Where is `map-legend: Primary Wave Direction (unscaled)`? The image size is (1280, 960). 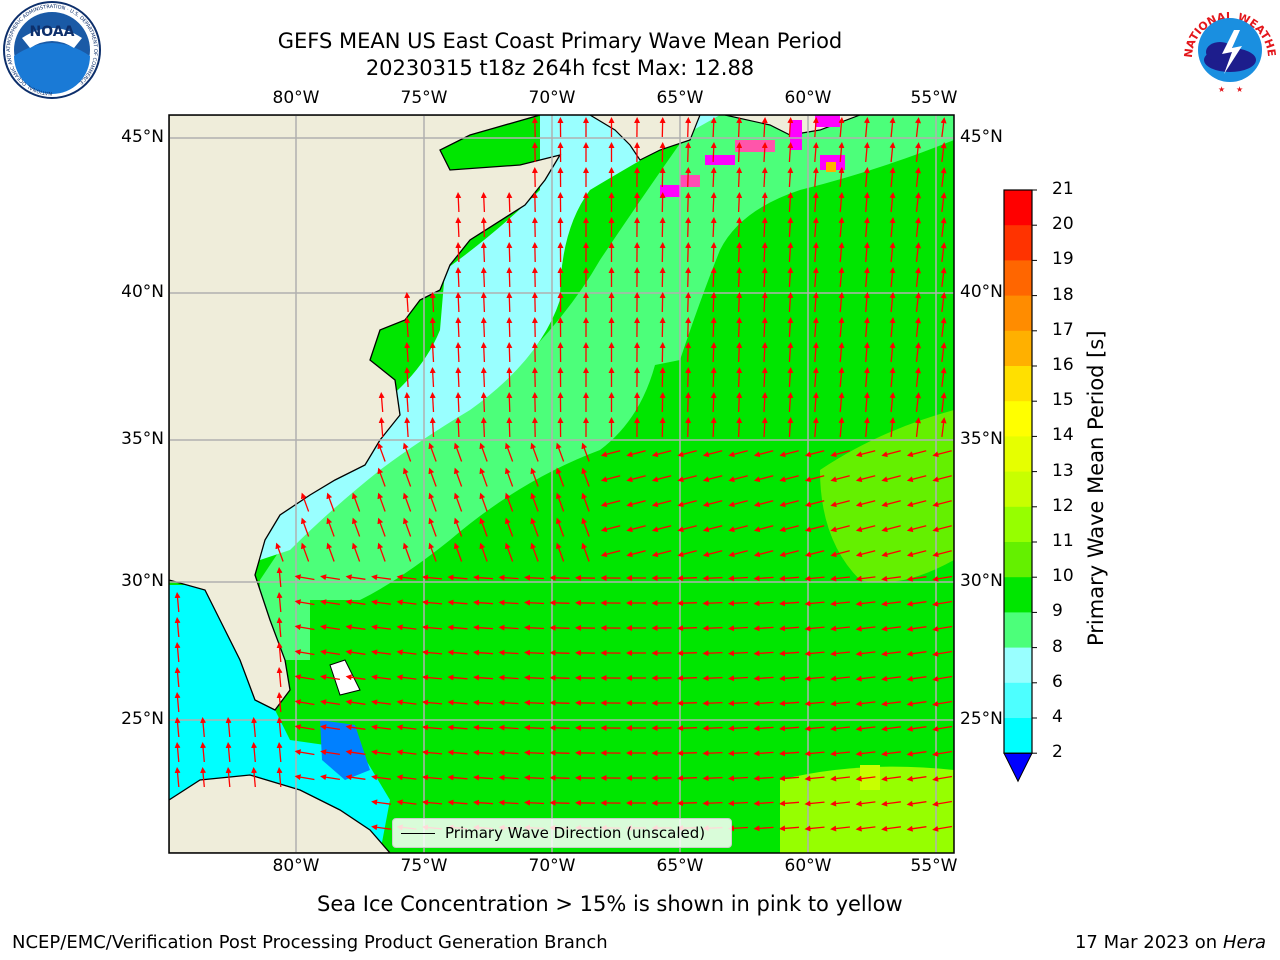
map-legend: Primary Wave Direction (unscaled) is located at coordinates (562, 833).